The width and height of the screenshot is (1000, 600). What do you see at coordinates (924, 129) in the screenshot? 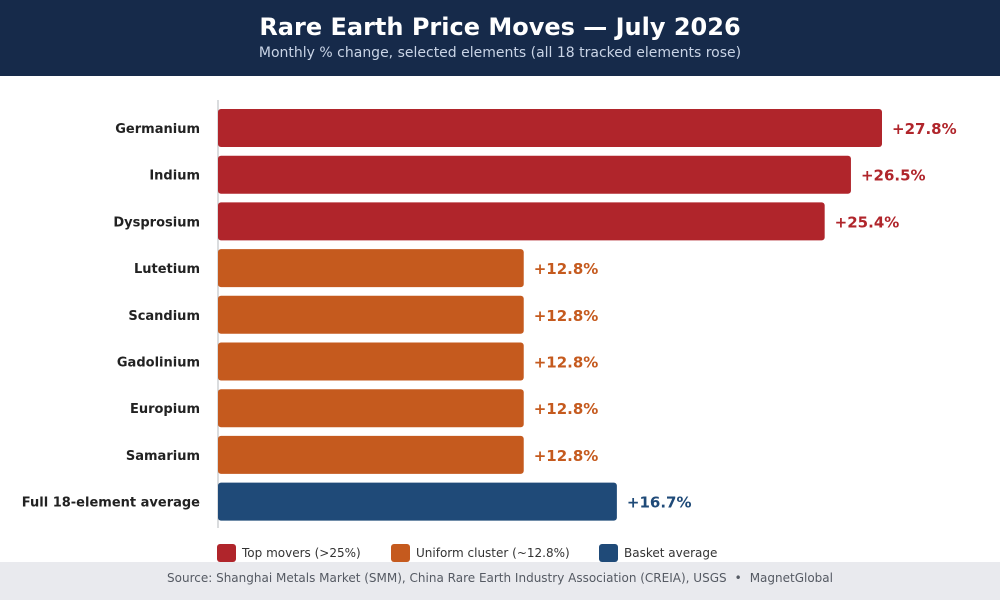
I see `value-label: +27.8%` at bounding box center [924, 129].